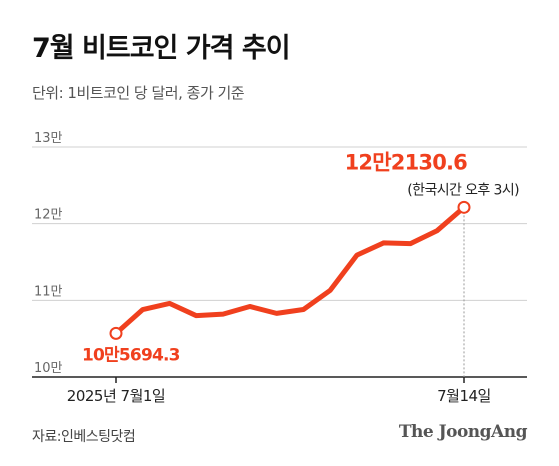 Image resolution: width=559 pixels, height=466 pixels. What do you see at coordinates (48, 291) in the screenshot?
I see `y-tick-label: 11만` at bounding box center [48, 291].